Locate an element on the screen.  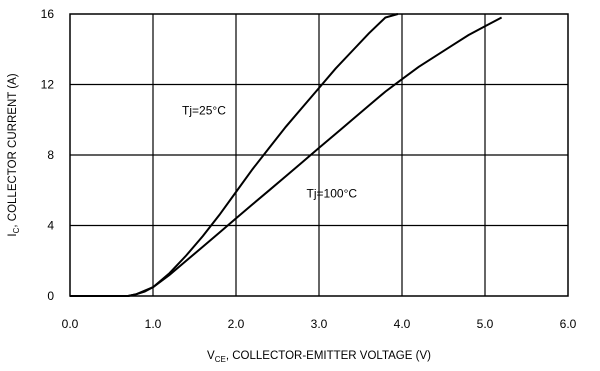
x-tick-labels: 0.0 1.0 2.0 3.0 4.0 5.0 6.0 is located at coordinates (319, 324).